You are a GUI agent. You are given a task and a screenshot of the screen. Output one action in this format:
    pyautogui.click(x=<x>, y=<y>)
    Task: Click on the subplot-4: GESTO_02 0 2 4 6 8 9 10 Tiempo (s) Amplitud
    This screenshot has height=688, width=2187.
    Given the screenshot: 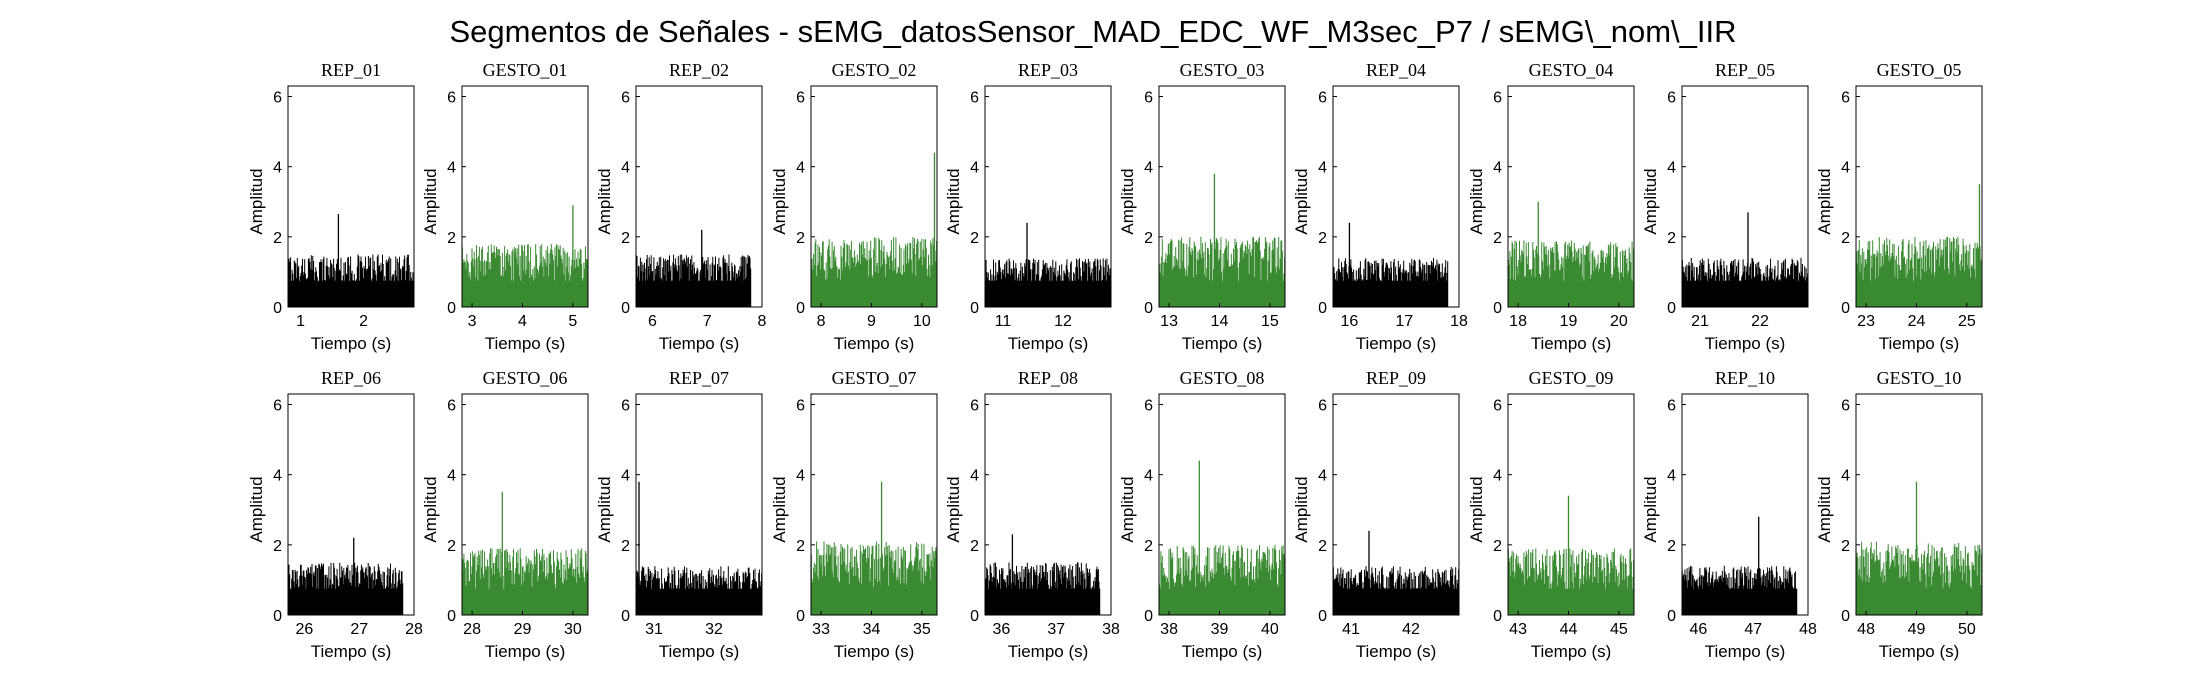 What is the action you would take?
    pyautogui.click(x=854, y=206)
    